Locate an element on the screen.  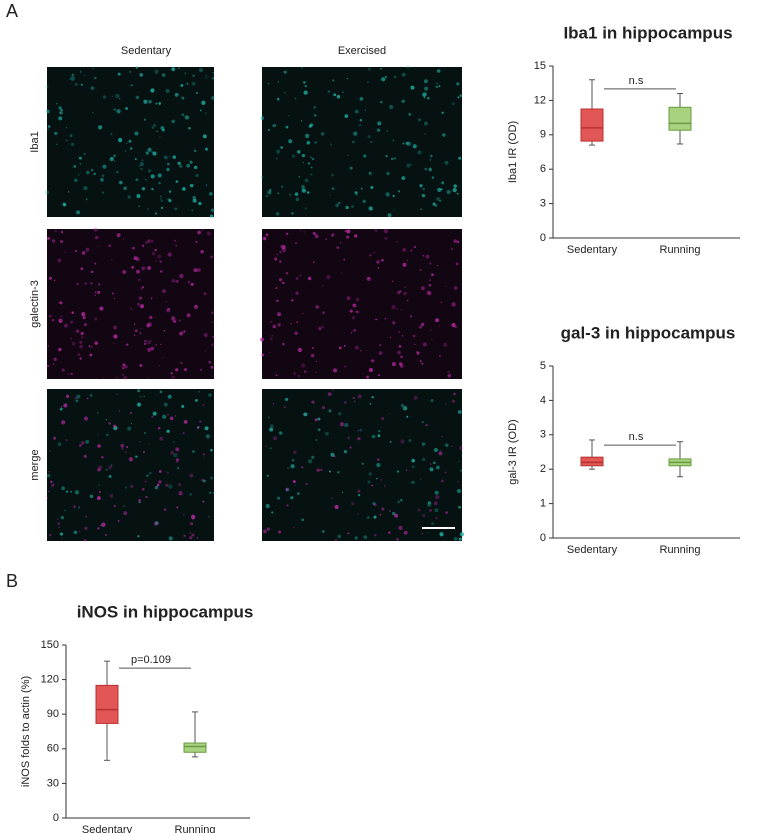
x-tick-label: Sedentary is located at coordinates (592, 250).